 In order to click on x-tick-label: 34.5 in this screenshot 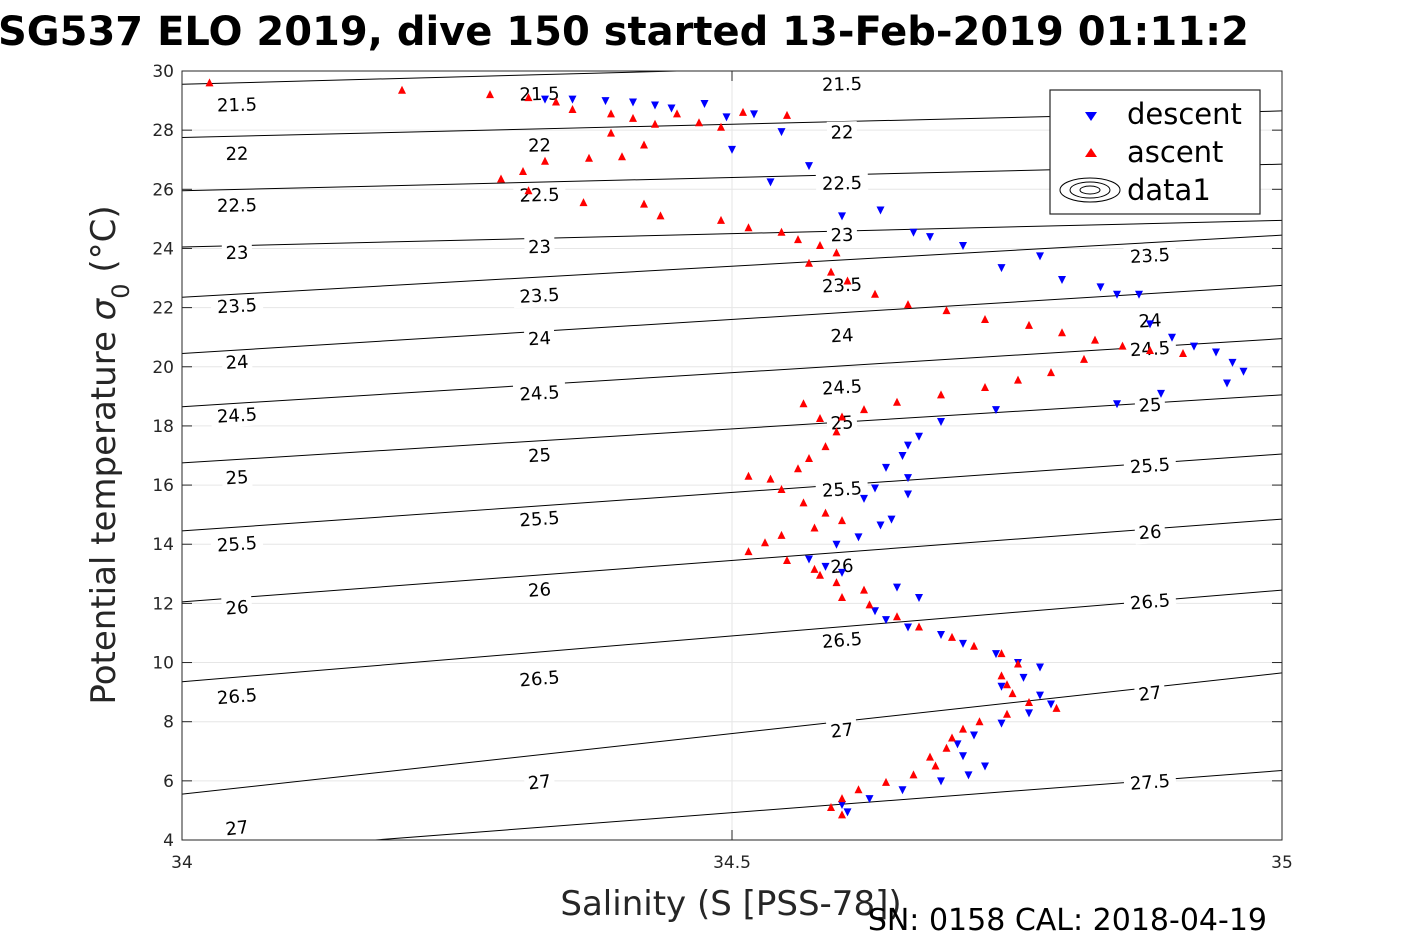, I will do `click(732, 863)`.